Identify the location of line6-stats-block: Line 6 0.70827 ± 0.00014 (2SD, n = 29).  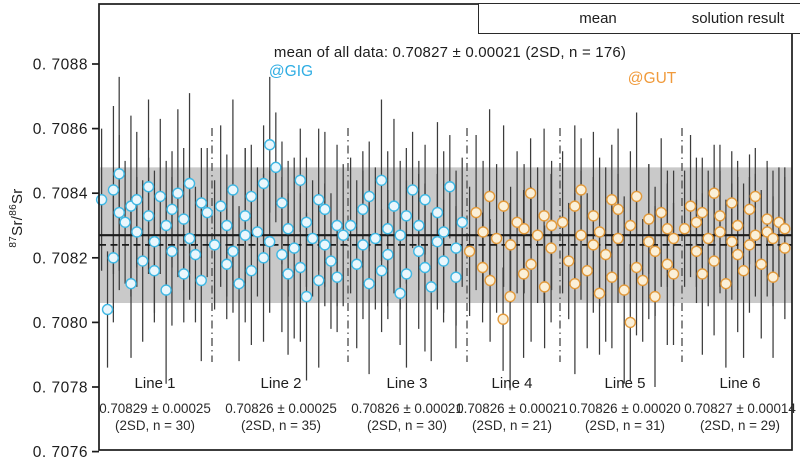
(740, 404).